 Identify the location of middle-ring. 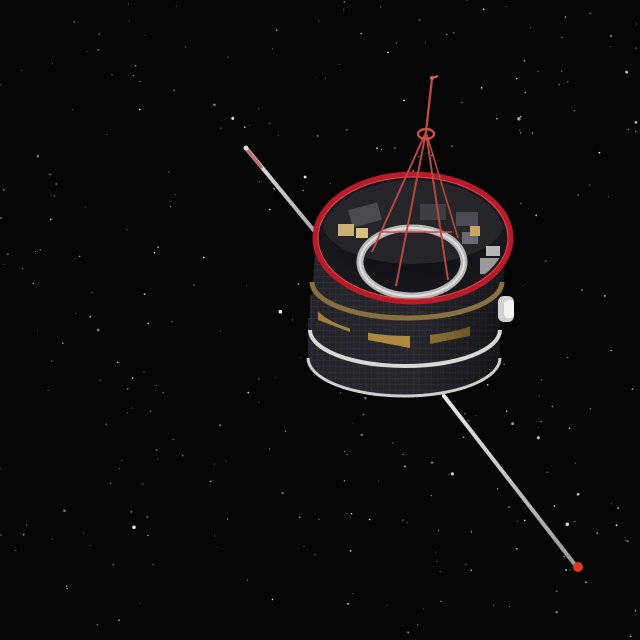
(405, 348).